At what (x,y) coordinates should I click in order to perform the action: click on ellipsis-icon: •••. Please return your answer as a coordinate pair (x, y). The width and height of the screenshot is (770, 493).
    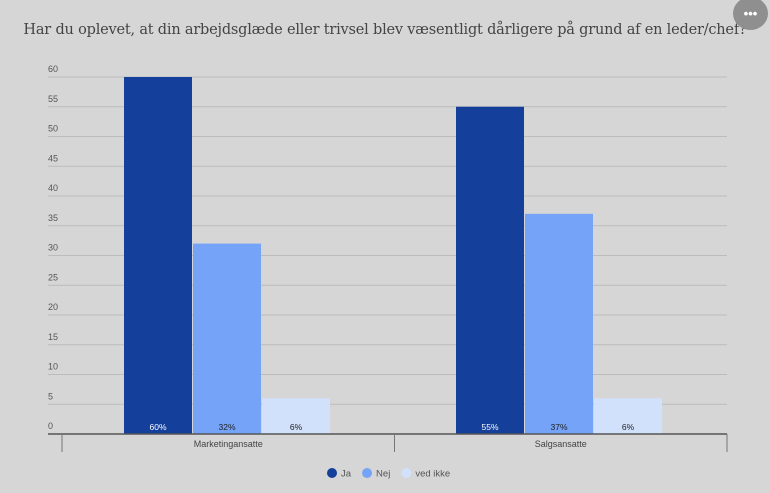
    Looking at the image, I should click on (750, 13).